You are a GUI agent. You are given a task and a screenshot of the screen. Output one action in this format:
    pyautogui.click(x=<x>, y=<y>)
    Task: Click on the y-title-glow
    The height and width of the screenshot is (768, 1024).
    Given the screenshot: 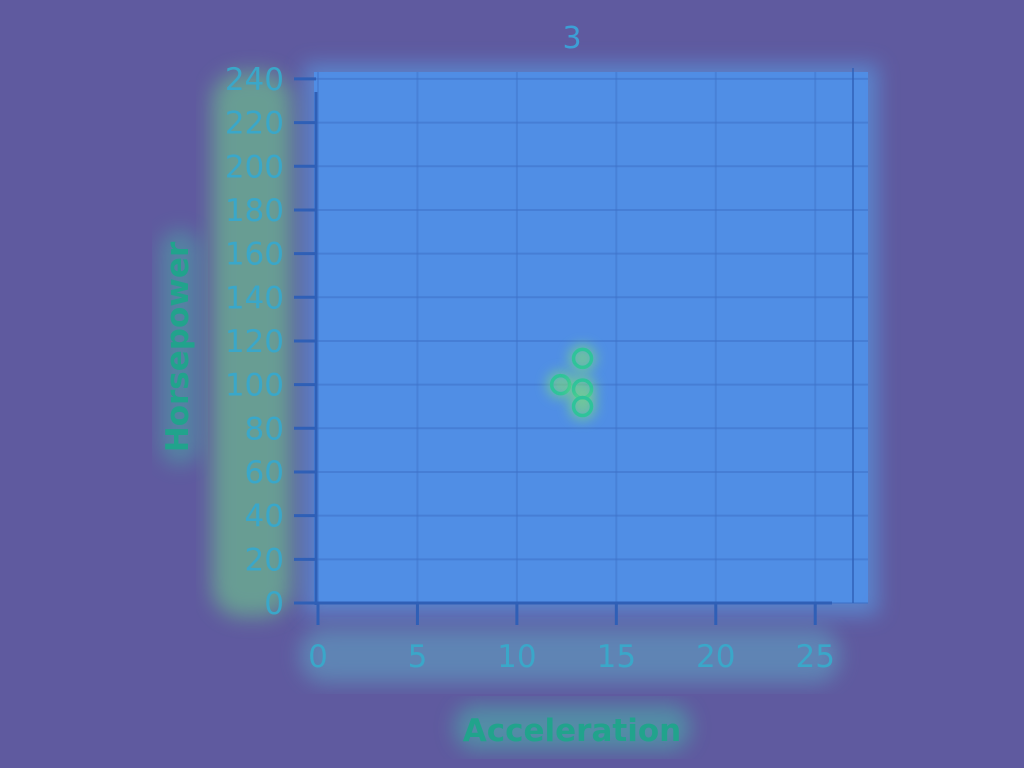 What is the action you would take?
    pyautogui.click(x=180, y=347)
    